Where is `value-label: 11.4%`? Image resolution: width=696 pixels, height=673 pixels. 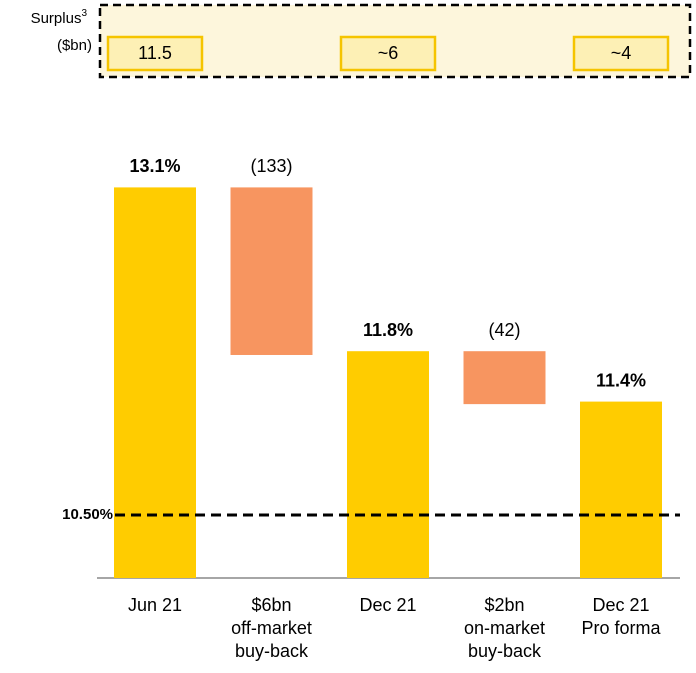
value-label: 11.4% is located at coordinates (621, 380).